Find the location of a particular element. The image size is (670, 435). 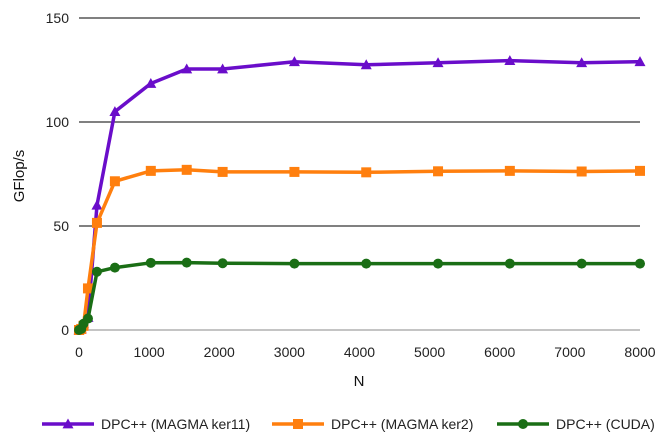

legend-item-0: DPC++ (MAGMA ker11) is located at coordinates (146, 424).